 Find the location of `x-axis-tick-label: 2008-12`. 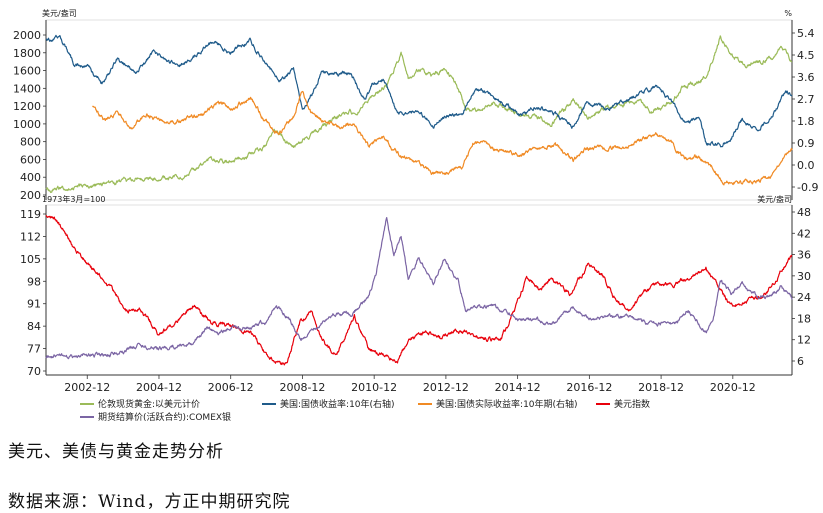

x-axis-tick-label: 2008-12 is located at coordinates (302, 387).